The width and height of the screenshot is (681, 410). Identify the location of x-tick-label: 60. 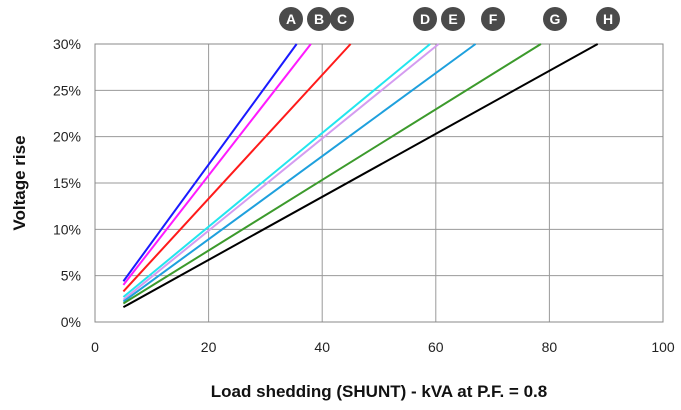
(436, 347).